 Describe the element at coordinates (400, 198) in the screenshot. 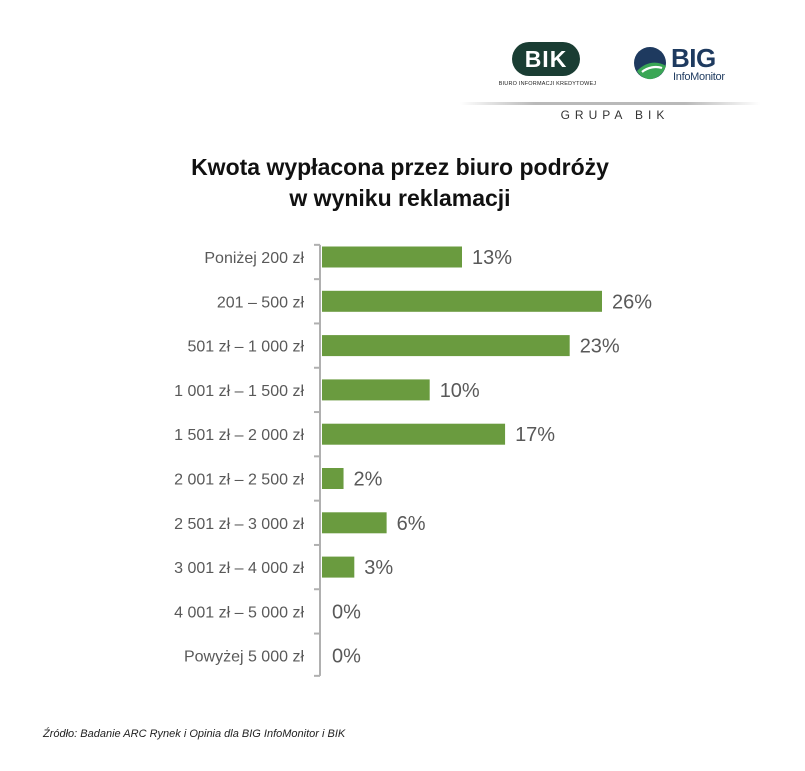

I see `chart-title-line-2: w wyniku reklamacji` at that location.